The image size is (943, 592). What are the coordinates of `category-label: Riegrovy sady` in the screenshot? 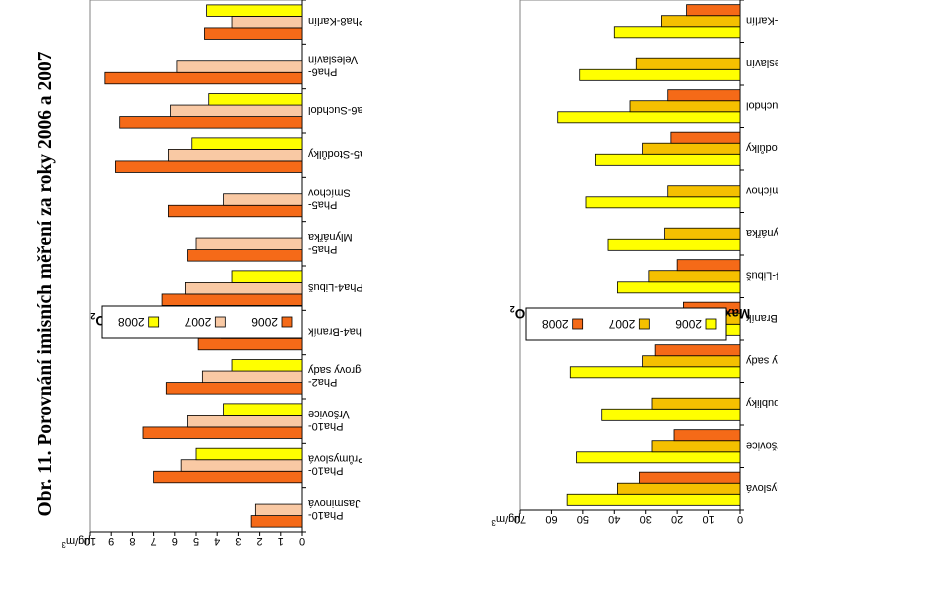 It's located at (335, 370).